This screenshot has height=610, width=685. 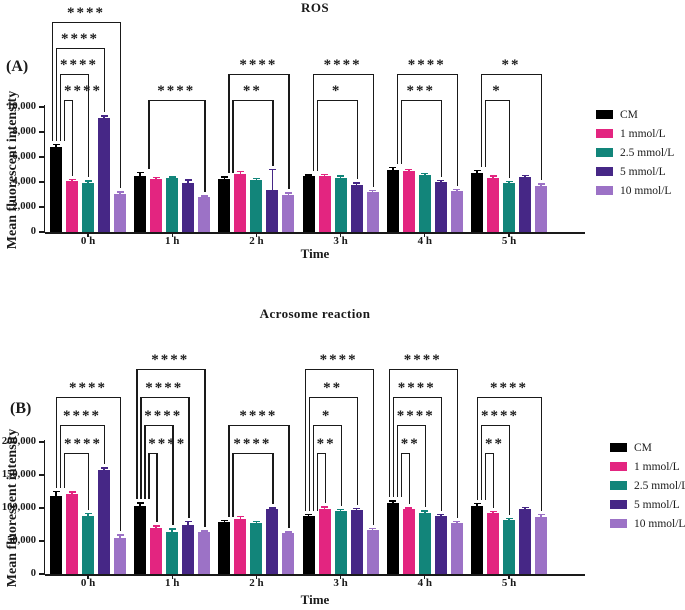 What do you see at coordinates (421, 91) in the screenshot?
I see `sig-stars: ***` at bounding box center [421, 91].